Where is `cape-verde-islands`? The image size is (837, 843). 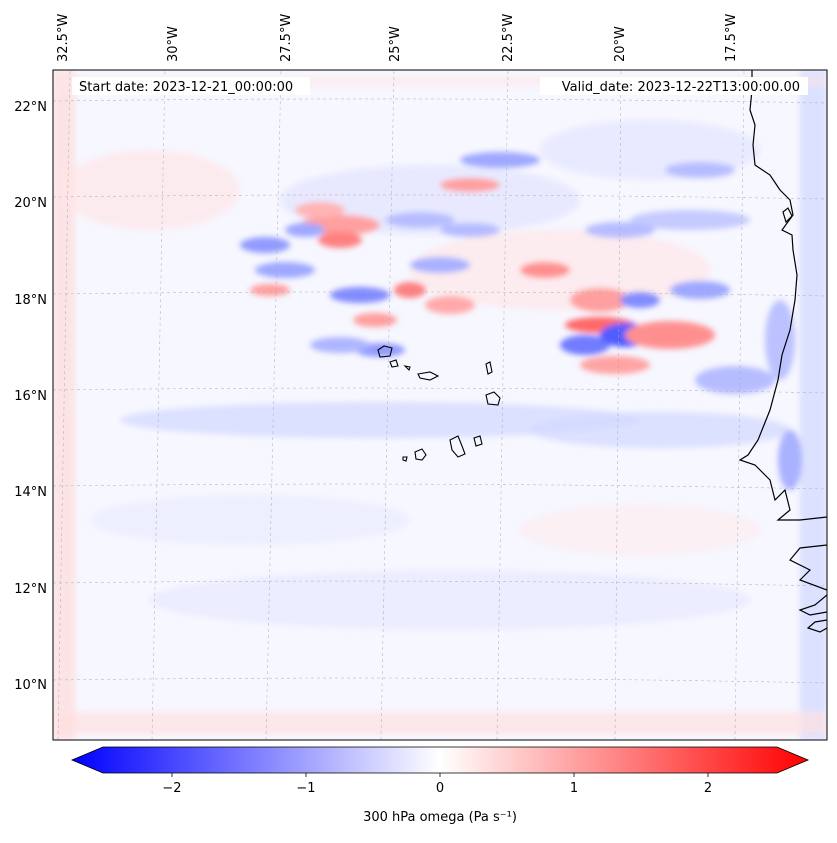
cape-verde-islands is located at coordinates (439, 403).